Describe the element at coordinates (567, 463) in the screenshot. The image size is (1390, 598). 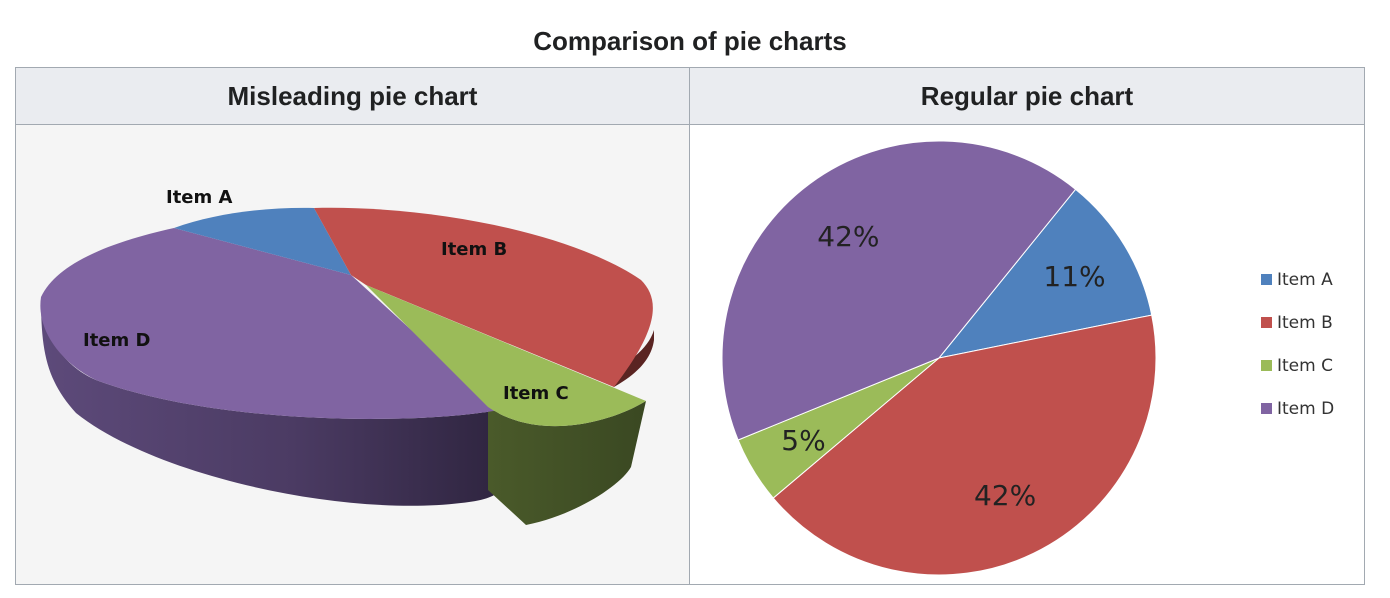
I see `item-c-side-wall` at that location.